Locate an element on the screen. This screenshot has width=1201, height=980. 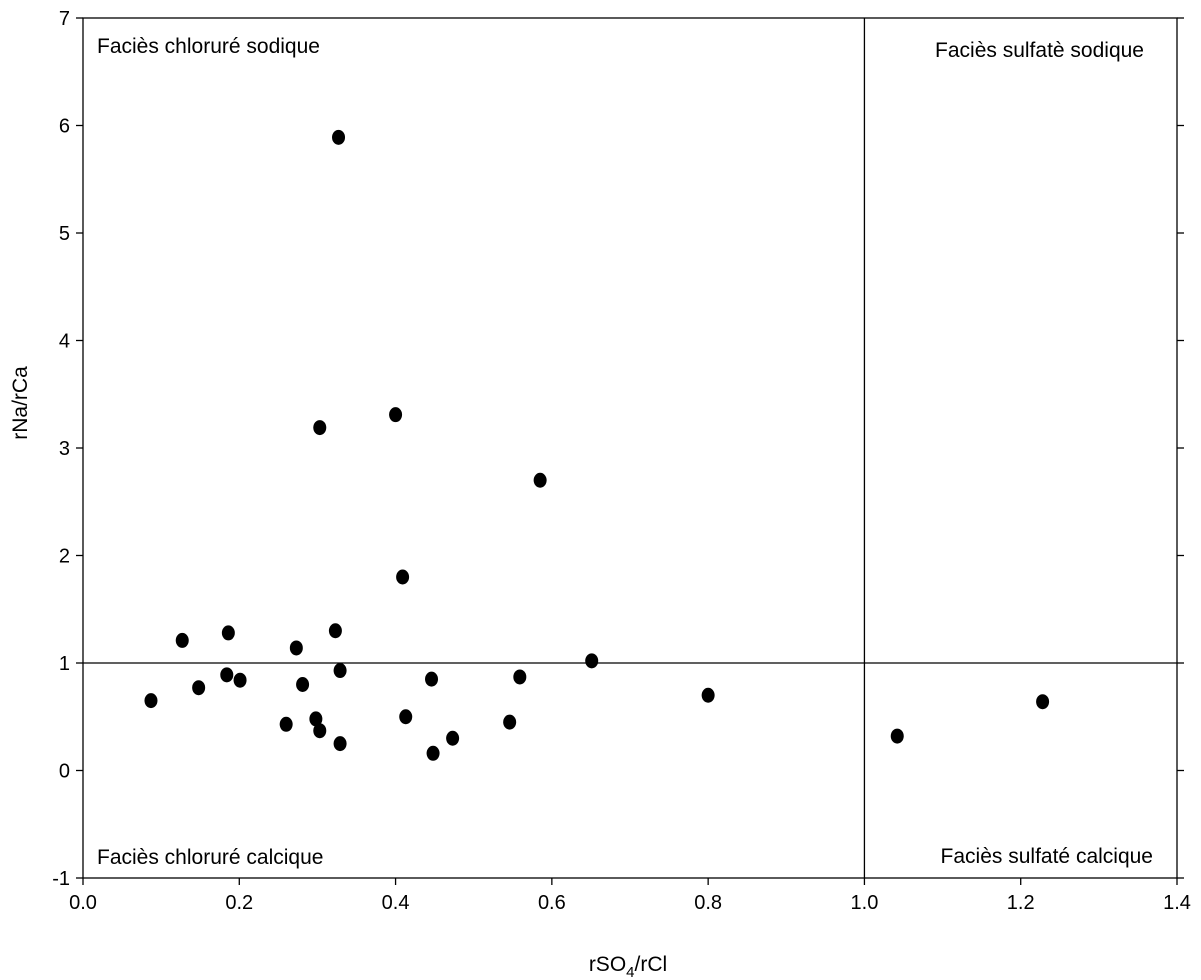
y-tick-label: 4 is located at coordinates (64, 342).